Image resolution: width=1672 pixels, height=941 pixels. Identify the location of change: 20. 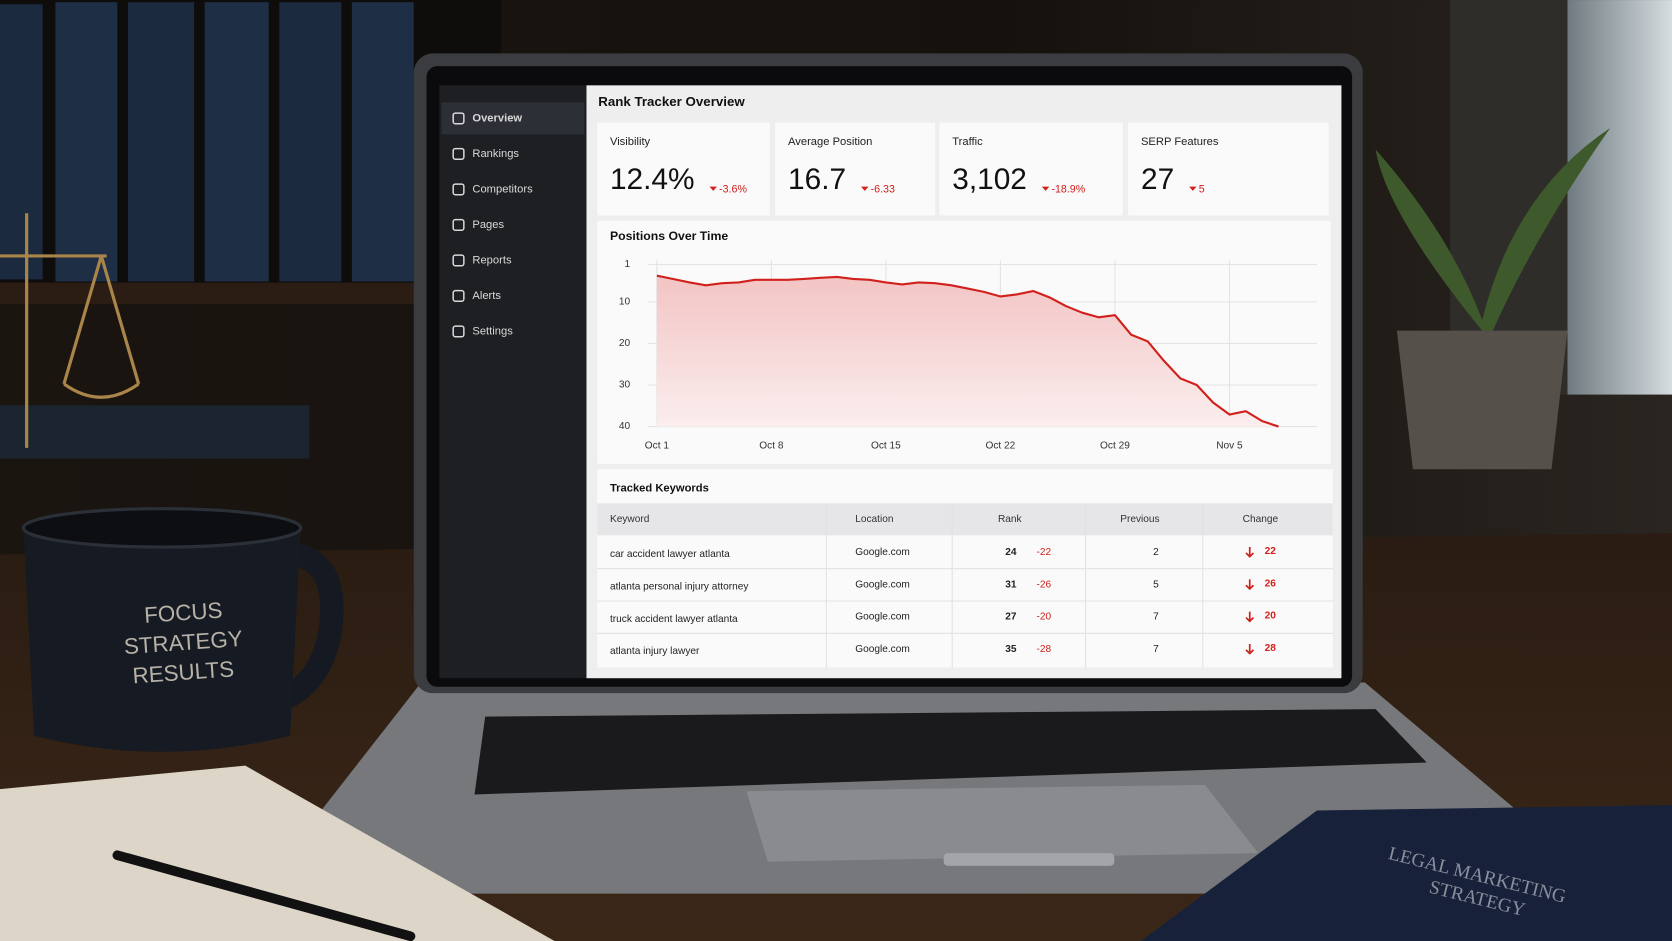
(1271, 616).